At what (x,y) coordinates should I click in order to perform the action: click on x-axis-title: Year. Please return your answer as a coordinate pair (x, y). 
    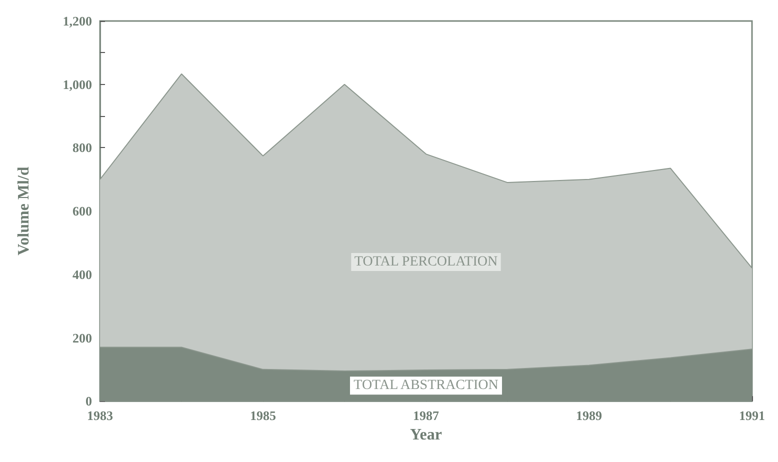
    Looking at the image, I should click on (426, 435).